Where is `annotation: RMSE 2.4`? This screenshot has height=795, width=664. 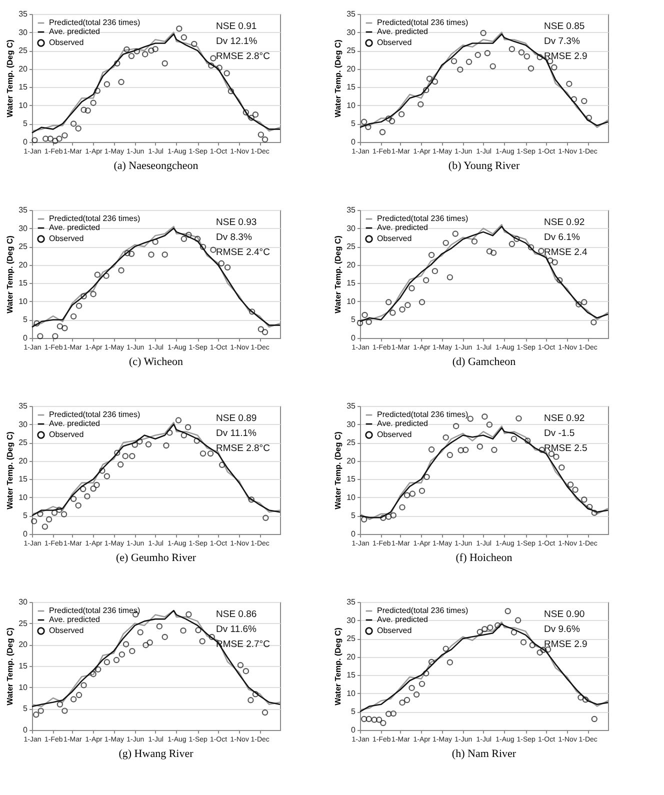 annotation: RMSE 2.4 is located at coordinates (566, 252).